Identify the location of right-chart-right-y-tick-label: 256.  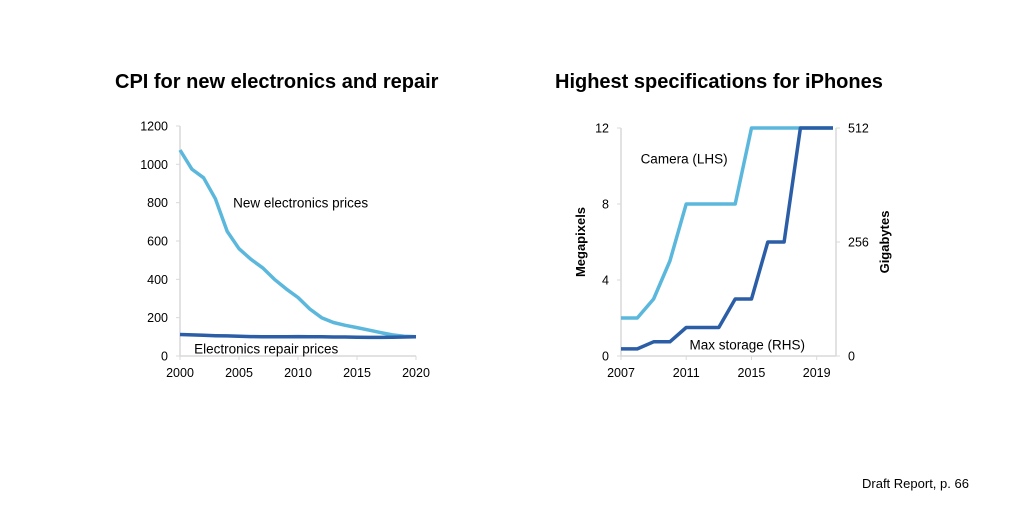
(858, 243).